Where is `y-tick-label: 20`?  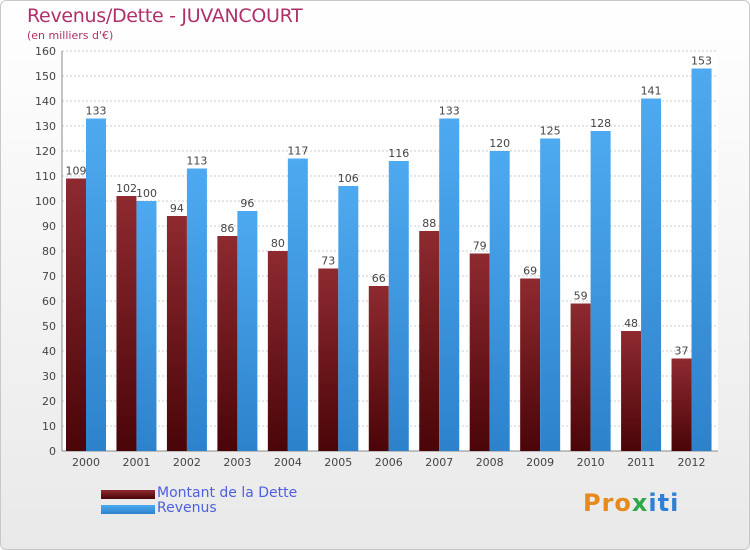
y-tick-label: 20 is located at coordinates (49, 401).